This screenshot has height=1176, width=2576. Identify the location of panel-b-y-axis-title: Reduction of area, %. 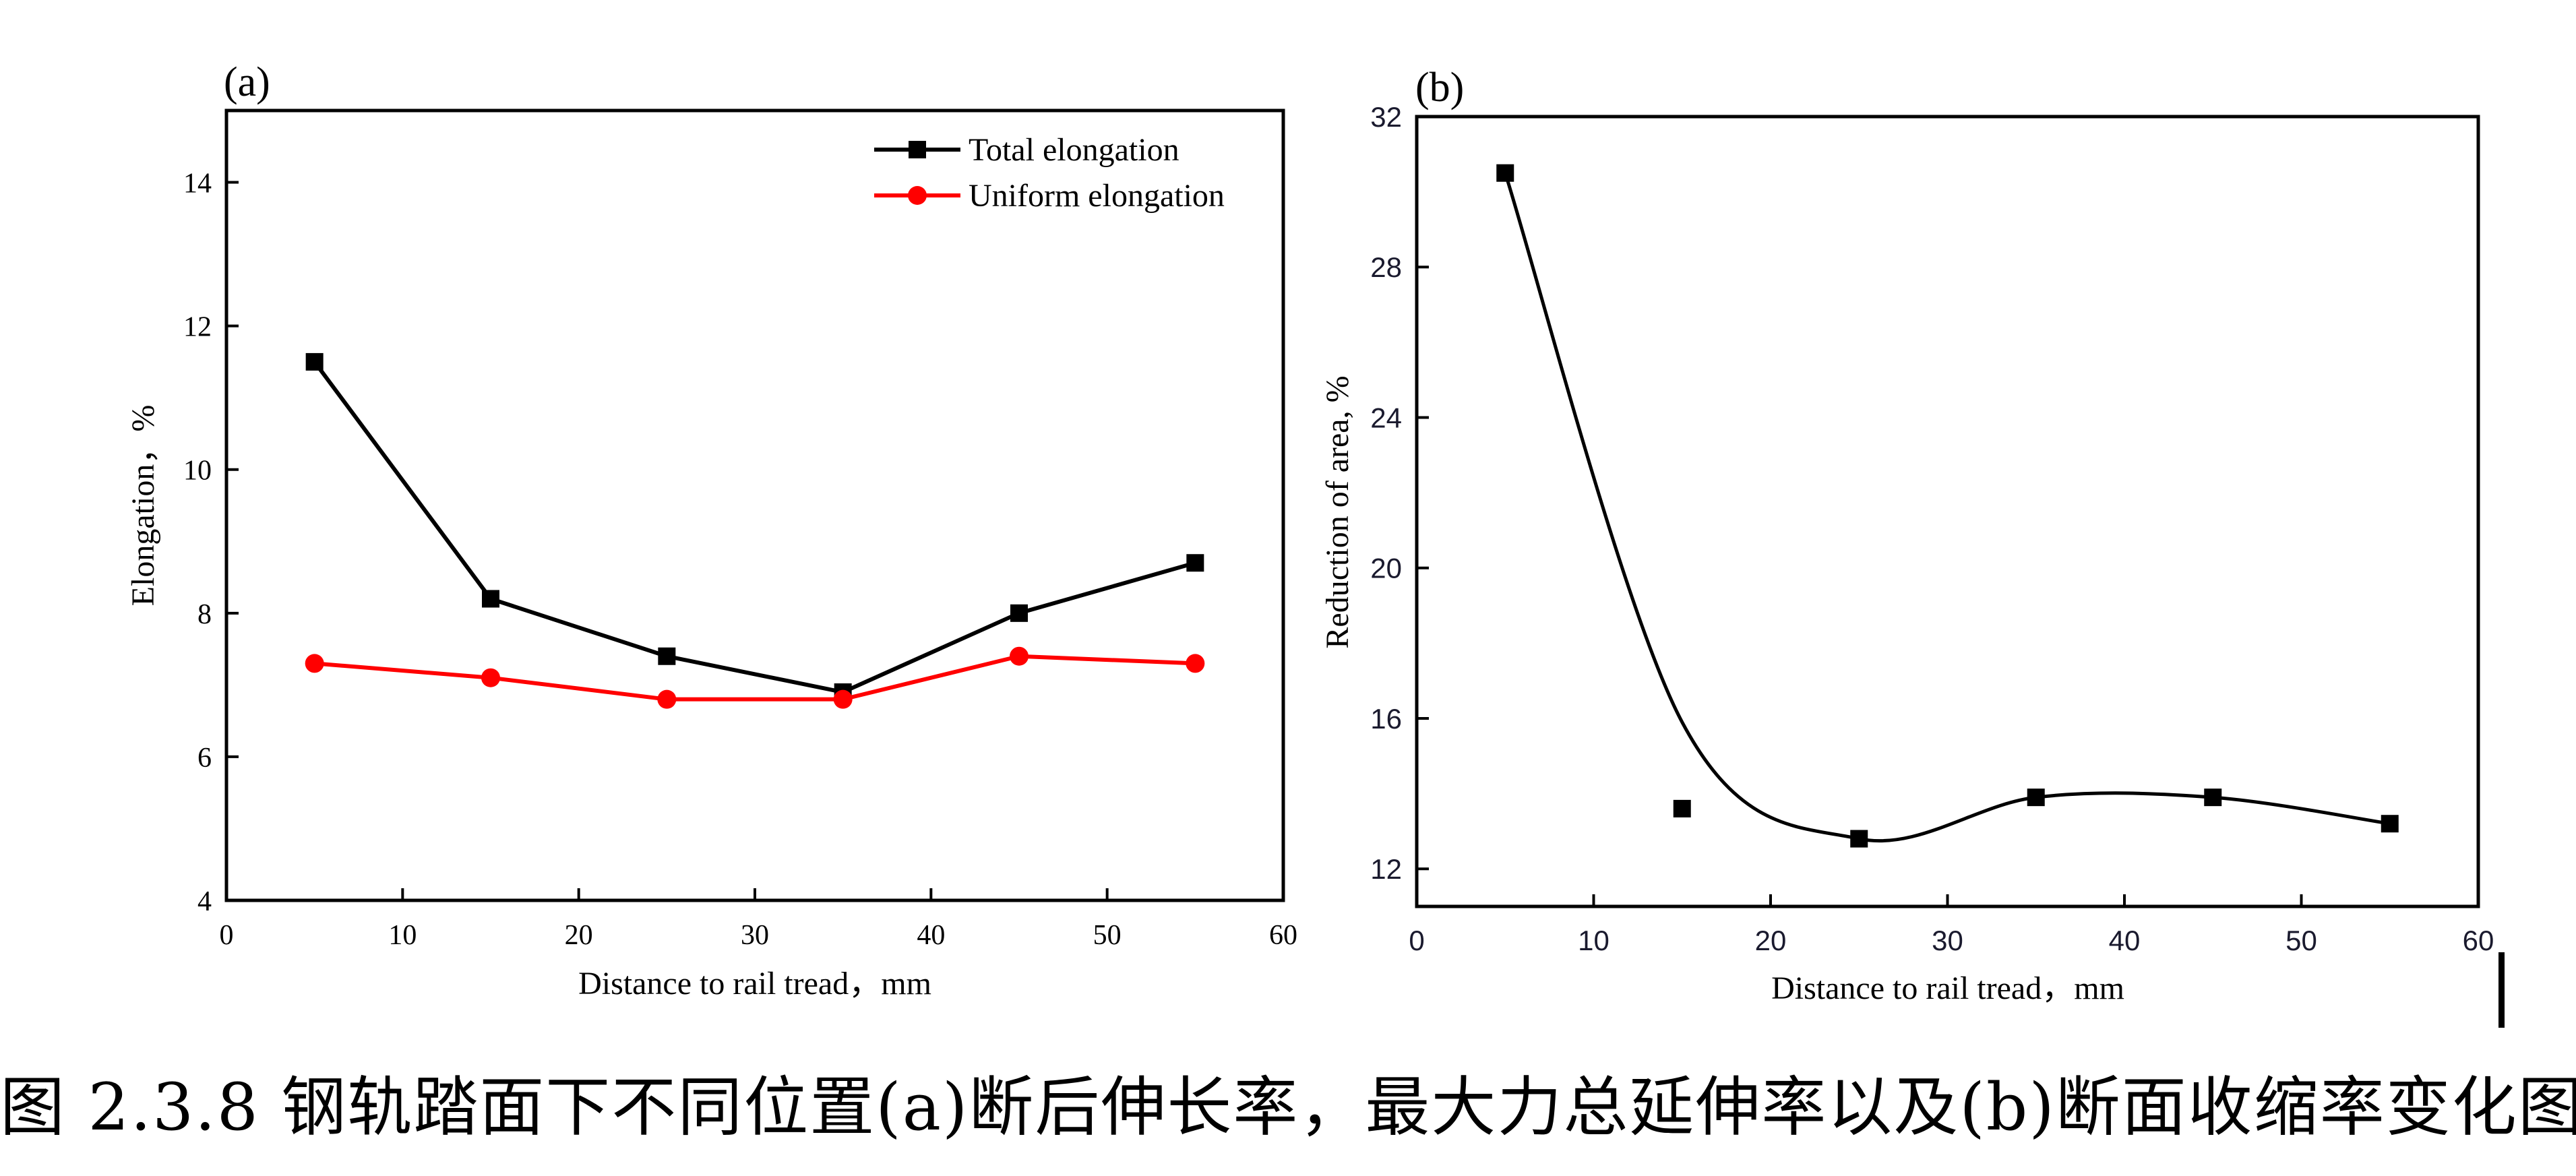
(1338, 511).